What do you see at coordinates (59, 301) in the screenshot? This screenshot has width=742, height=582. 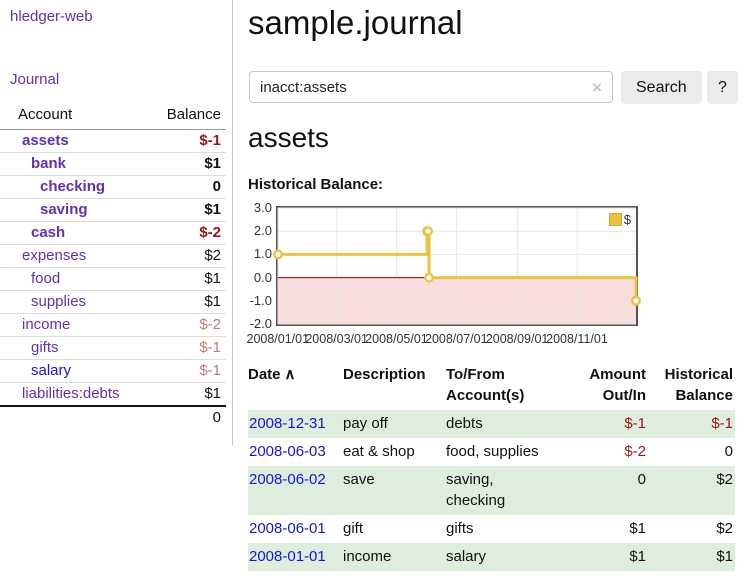 I see `account-link-supplies: supplies` at bounding box center [59, 301].